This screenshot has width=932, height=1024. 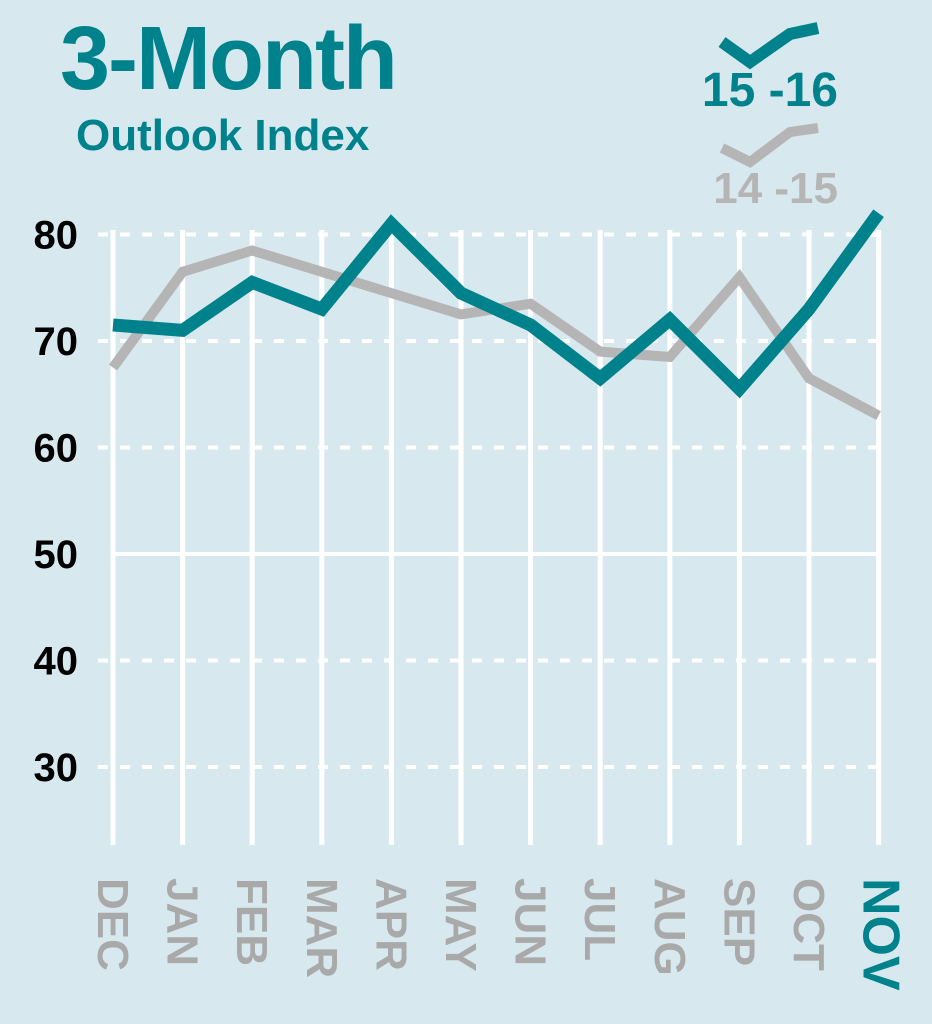 I want to click on x-tick-label-jun: JUN, so click(x=530, y=922).